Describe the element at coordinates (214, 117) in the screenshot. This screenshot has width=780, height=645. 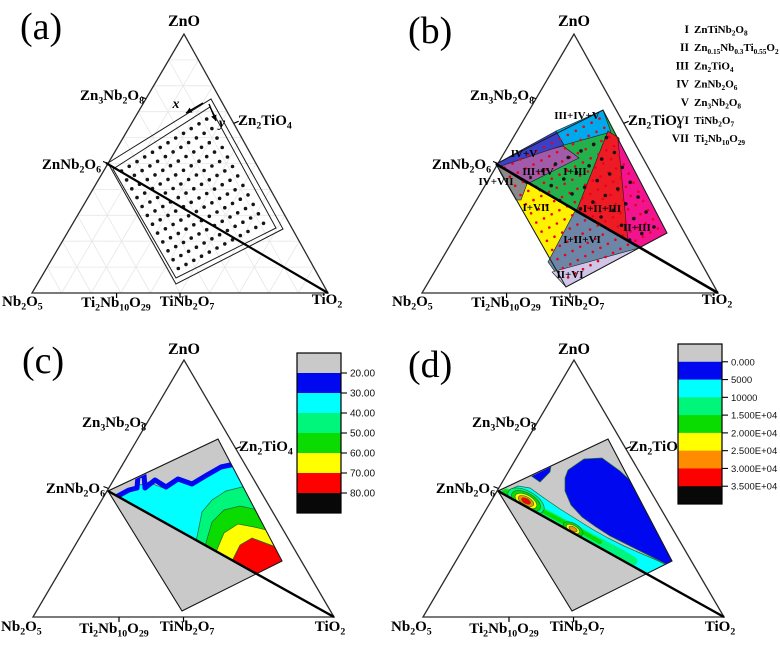
I see `axis-arrowhead` at that location.